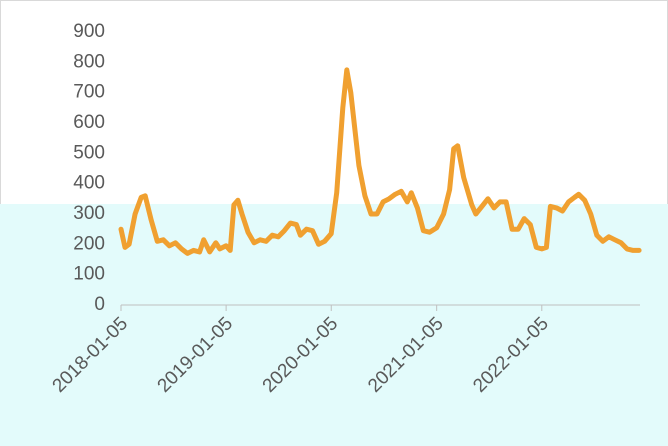 The width and height of the screenshot is (668, 446). What do you see at coordinates (89, 122) in the screenshot?
I see `y-tick-label: 600` at bounding box center [89, 122].